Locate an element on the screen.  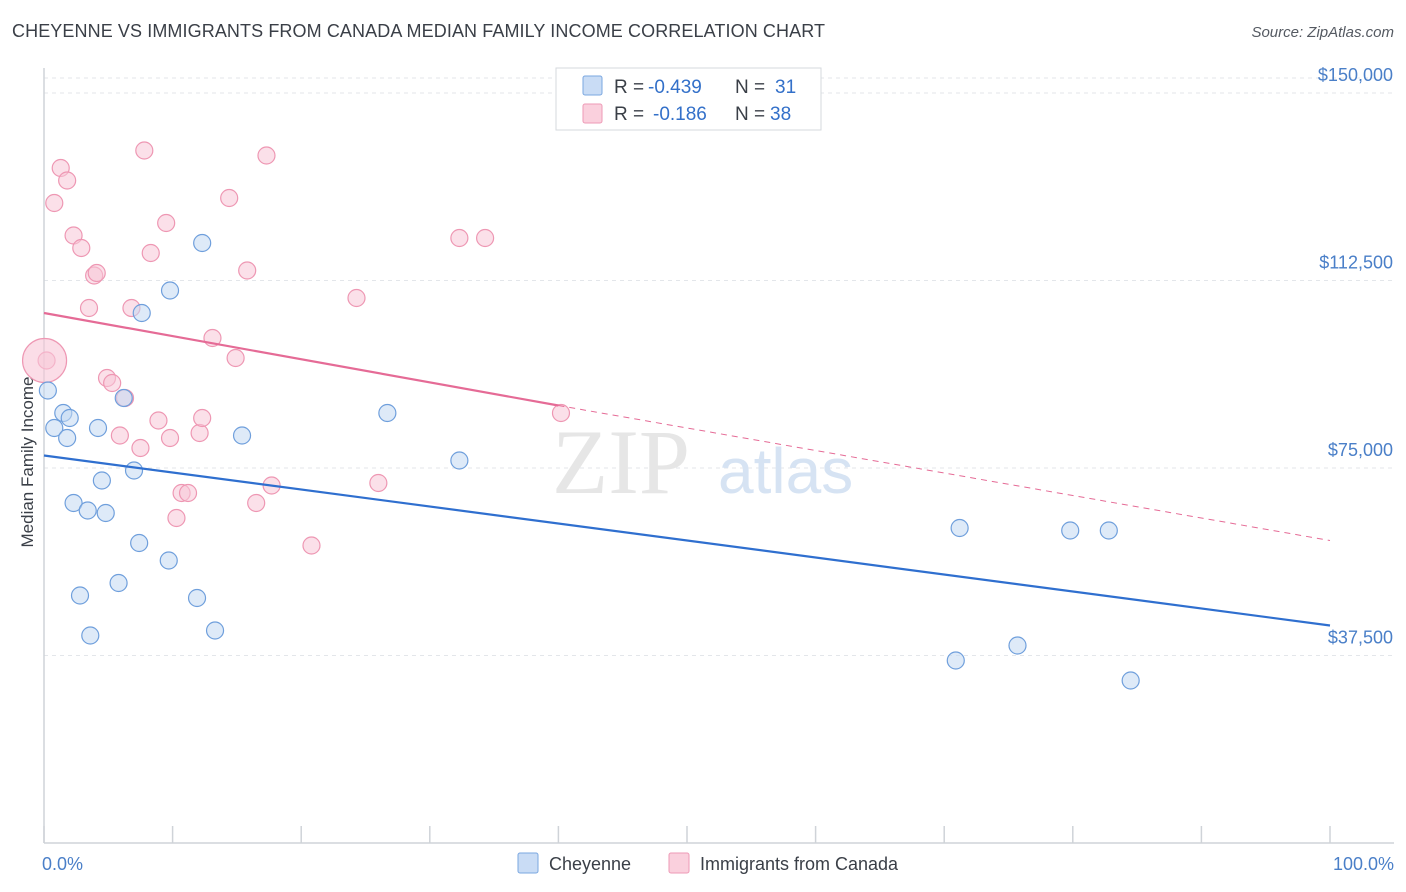
y-tick-labels: $37,500 $75,000 $112,500 $150,000 is located at coordinates (1355, 356).